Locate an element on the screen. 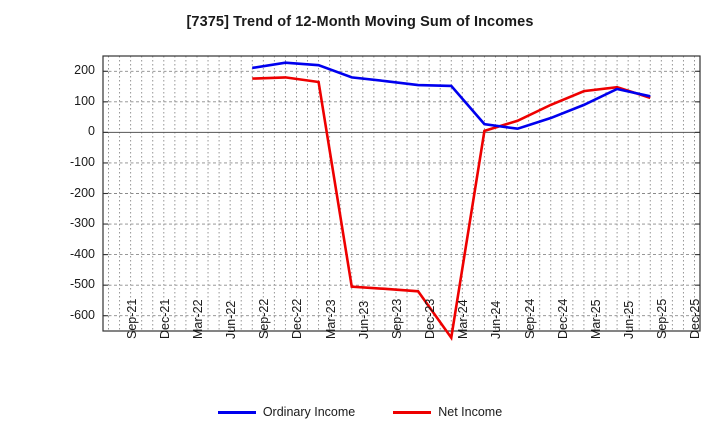  x-tick-label: Dec-21 is located at coordinates (164, 318).